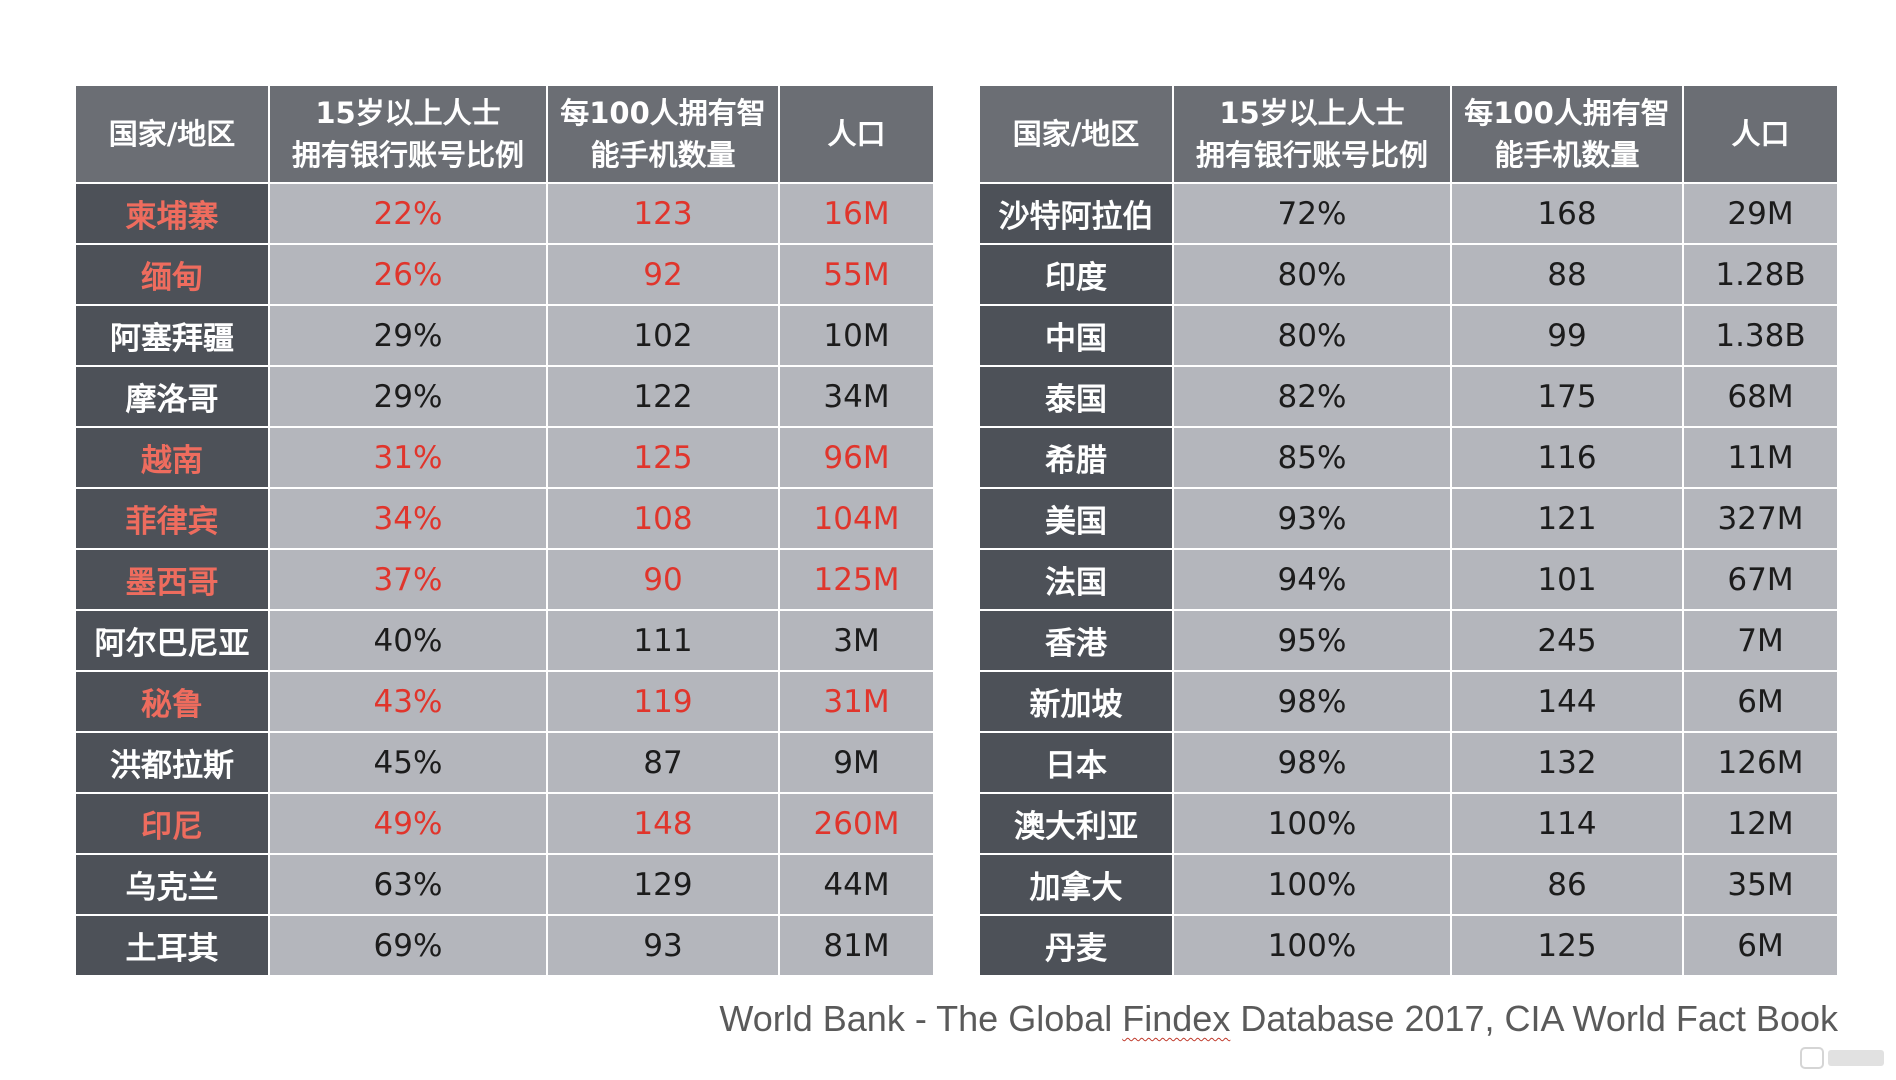 Image resolution: width=1896 pixels, height=1080 pixels. What do you see at coordinates (663, 641) in the screenshot?
I see `smartphones-cell: 111` at bounding box center [663, 641].